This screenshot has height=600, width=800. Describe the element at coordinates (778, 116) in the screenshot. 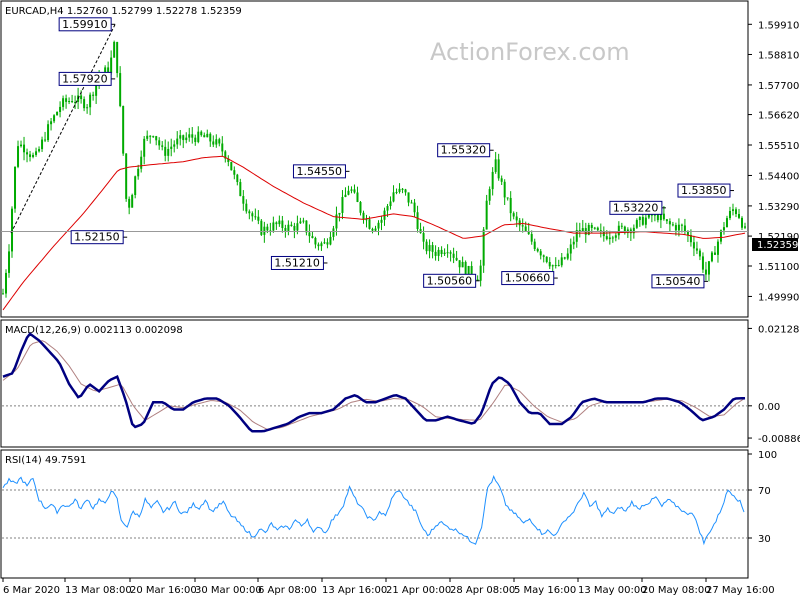

I see `price-tick-label: 1.56620` at that location.